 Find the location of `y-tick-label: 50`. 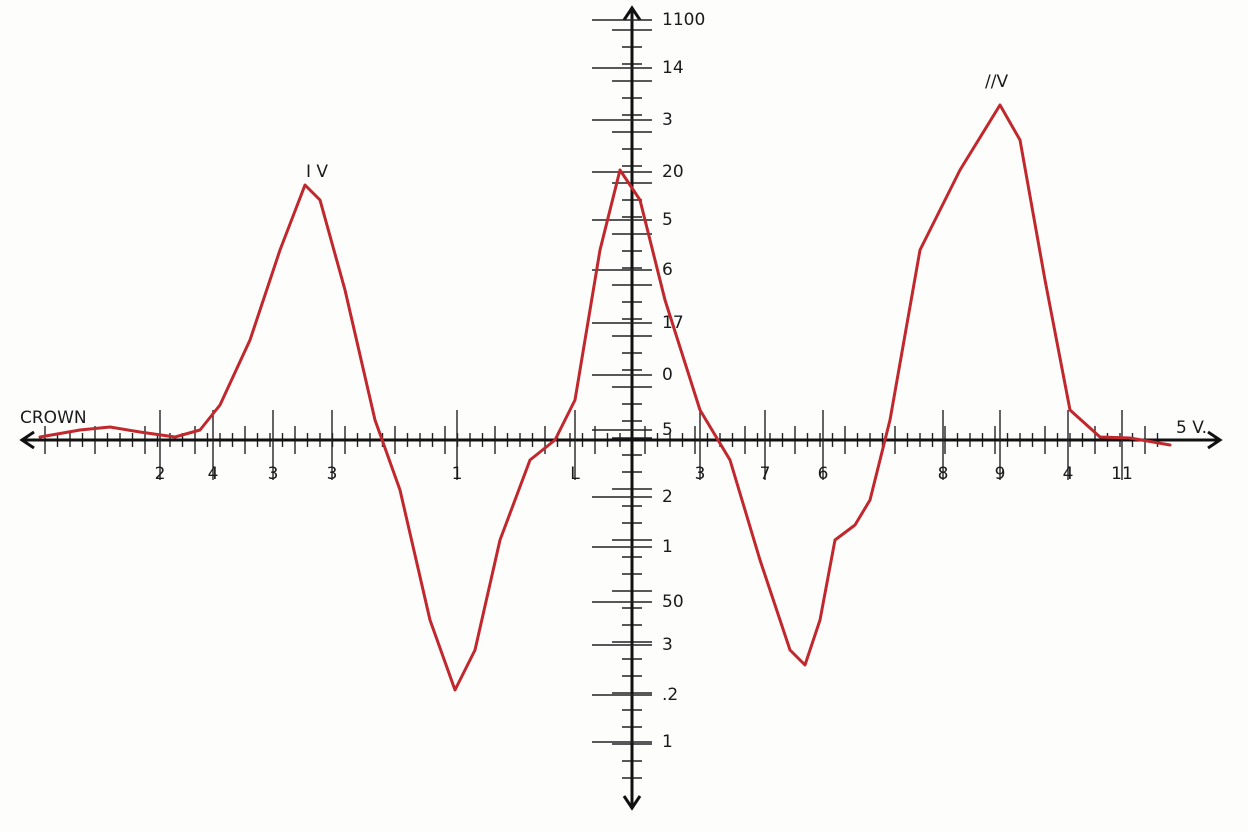

y-tick-label: 50 is located at coordinates (673, 602).